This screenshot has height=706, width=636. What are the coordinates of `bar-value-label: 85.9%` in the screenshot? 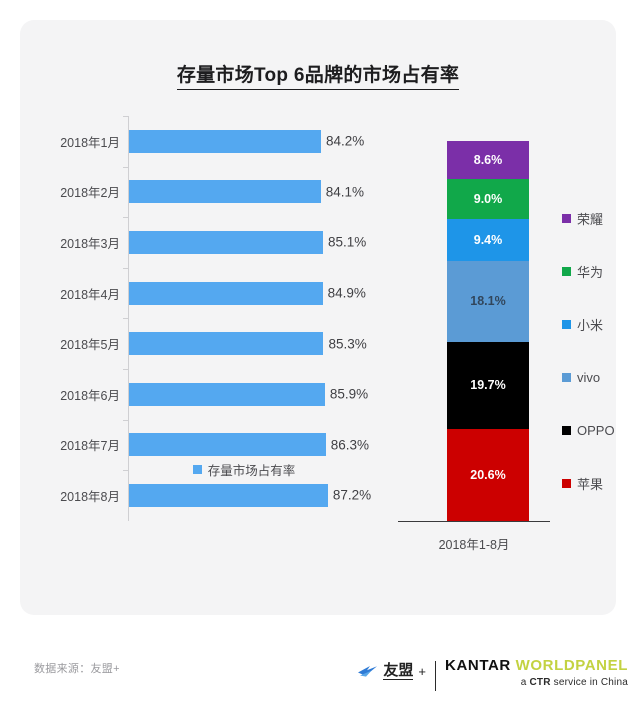 It's located at (349, 394).